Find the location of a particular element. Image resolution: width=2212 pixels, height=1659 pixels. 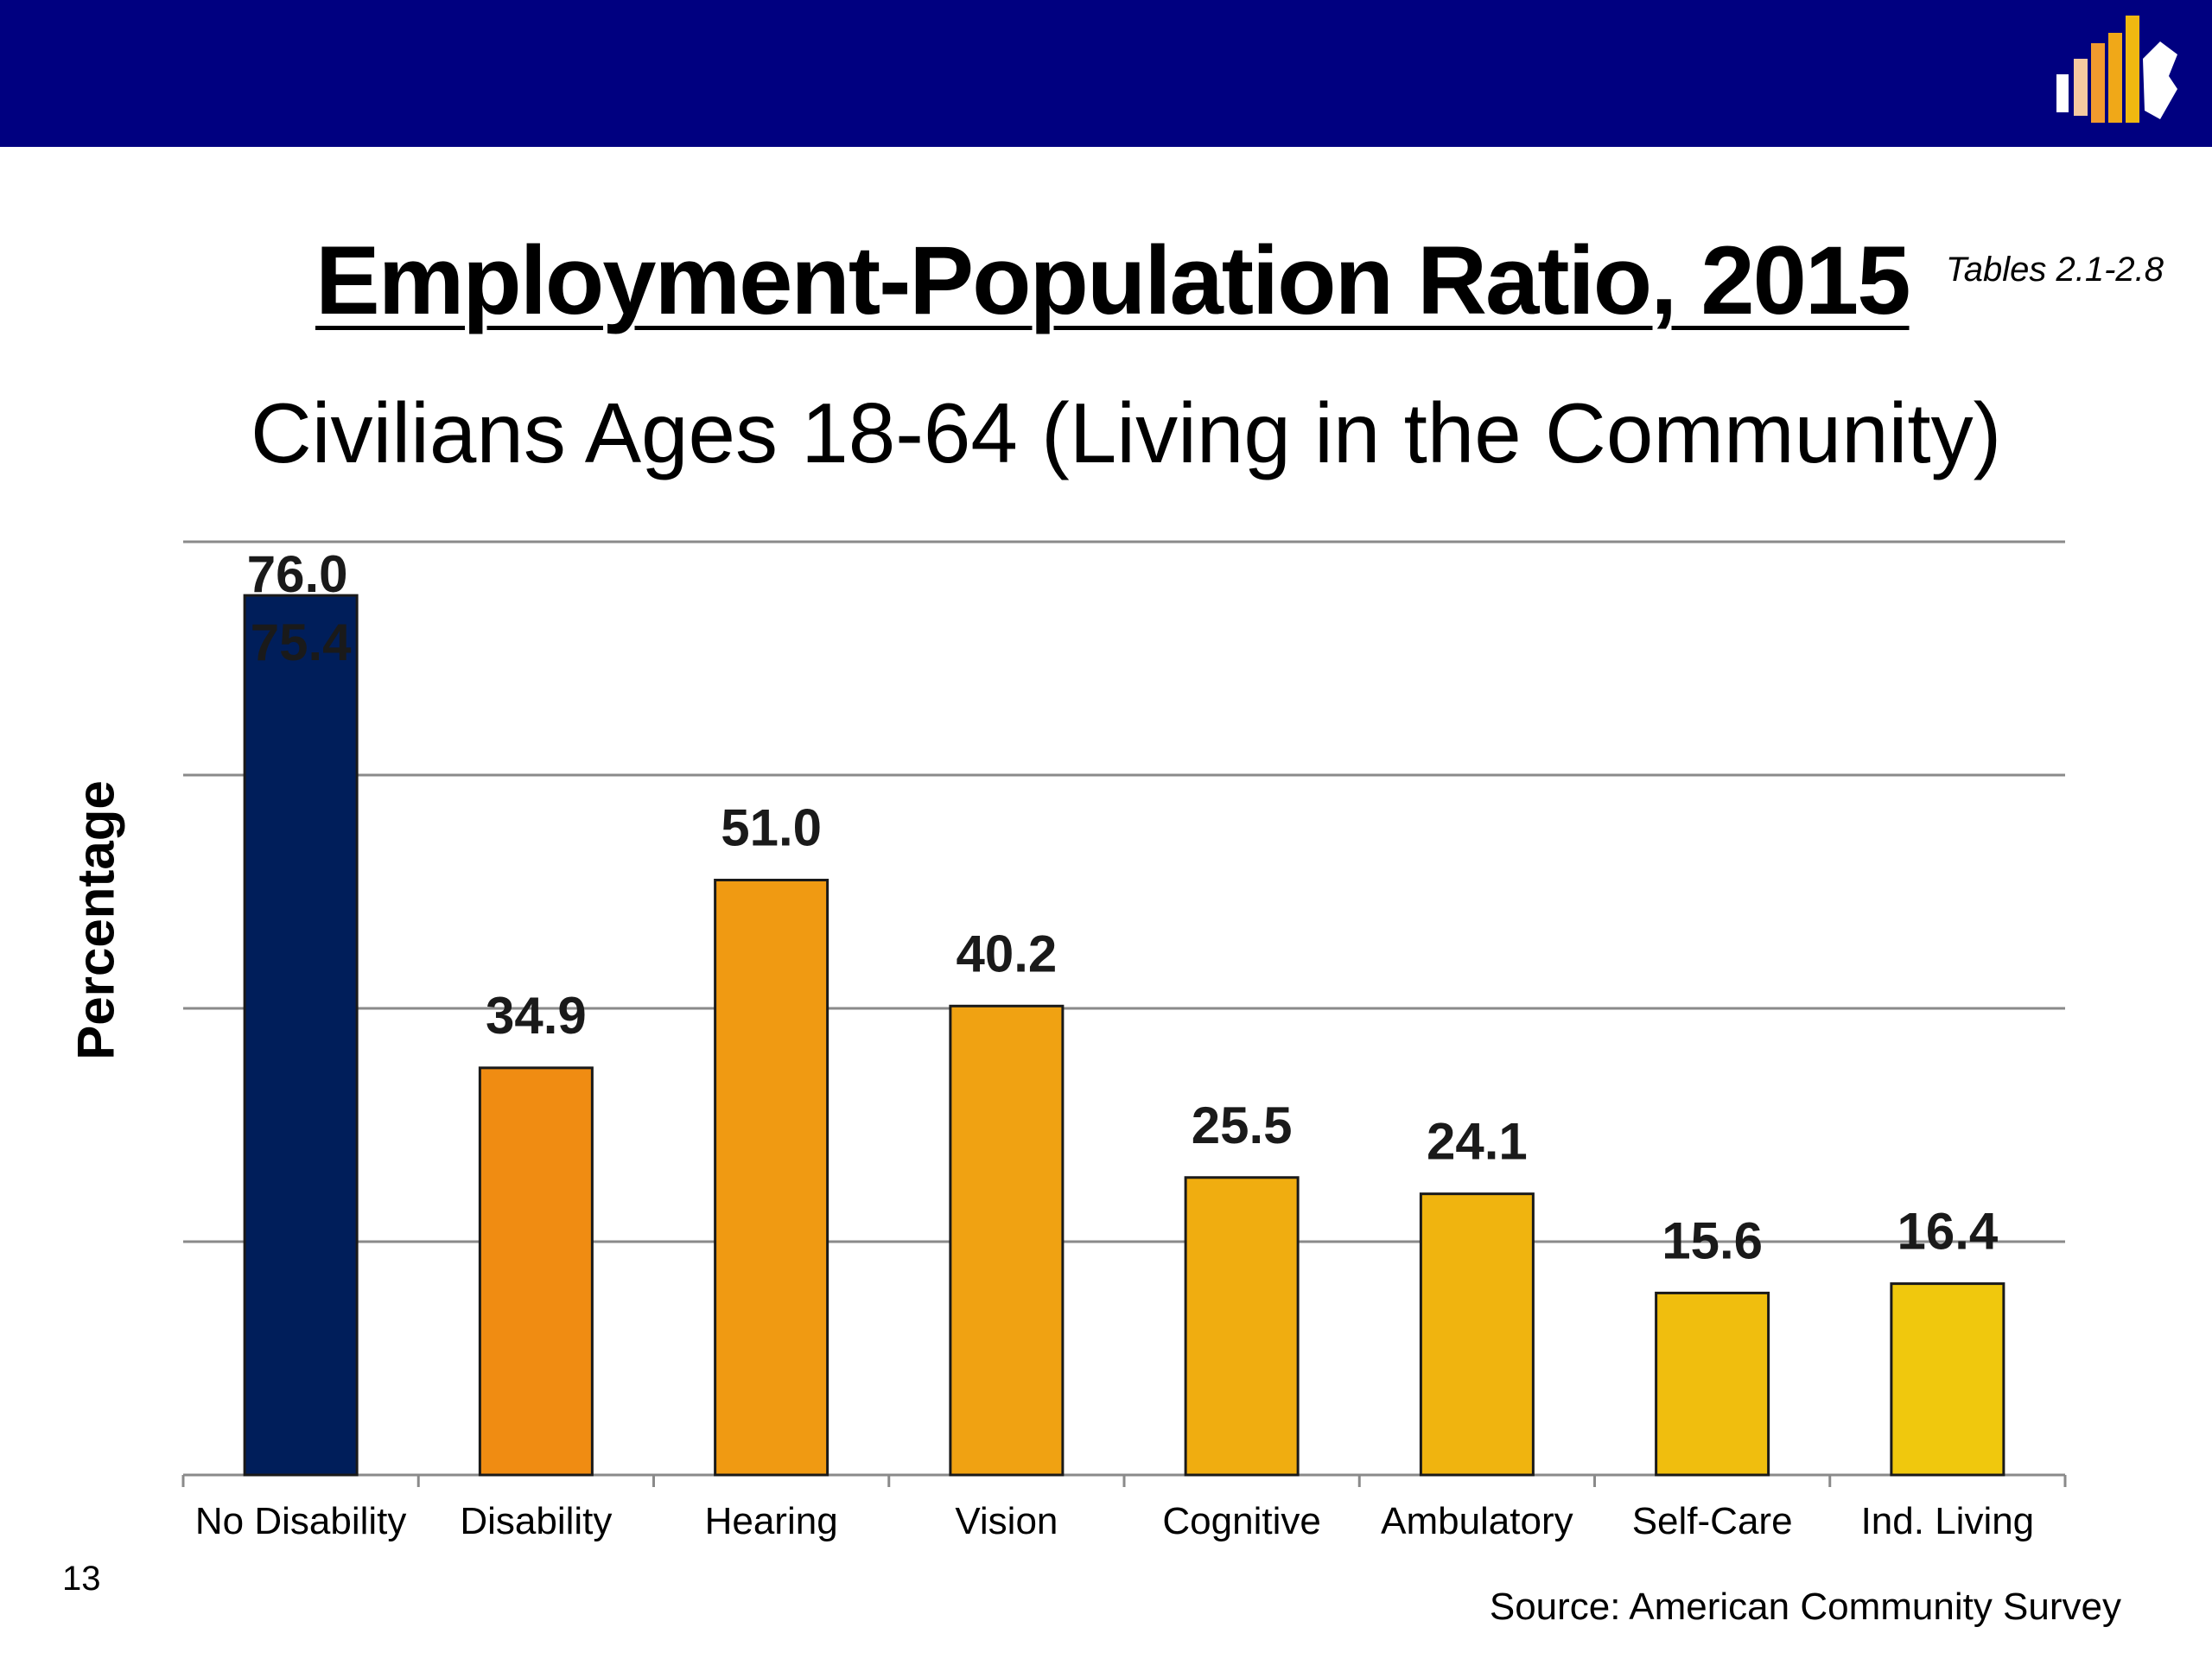

data-label: 24.1 is located at coordinates (1477, 1142).